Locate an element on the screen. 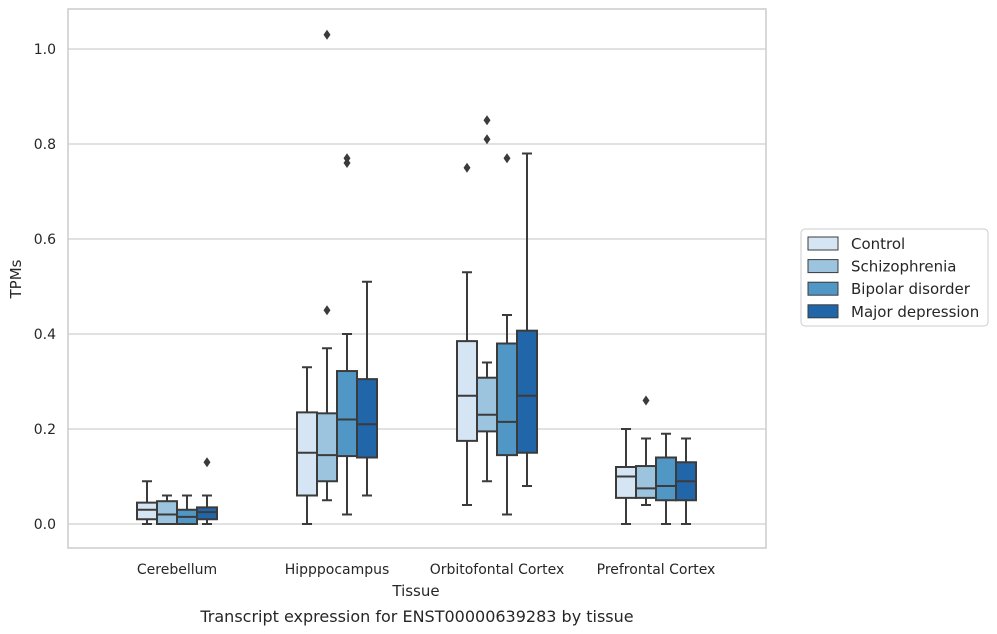 This screenshot has width=997, height=634. x-tick-label: Cerebellum is located at coordinates (177, 570).